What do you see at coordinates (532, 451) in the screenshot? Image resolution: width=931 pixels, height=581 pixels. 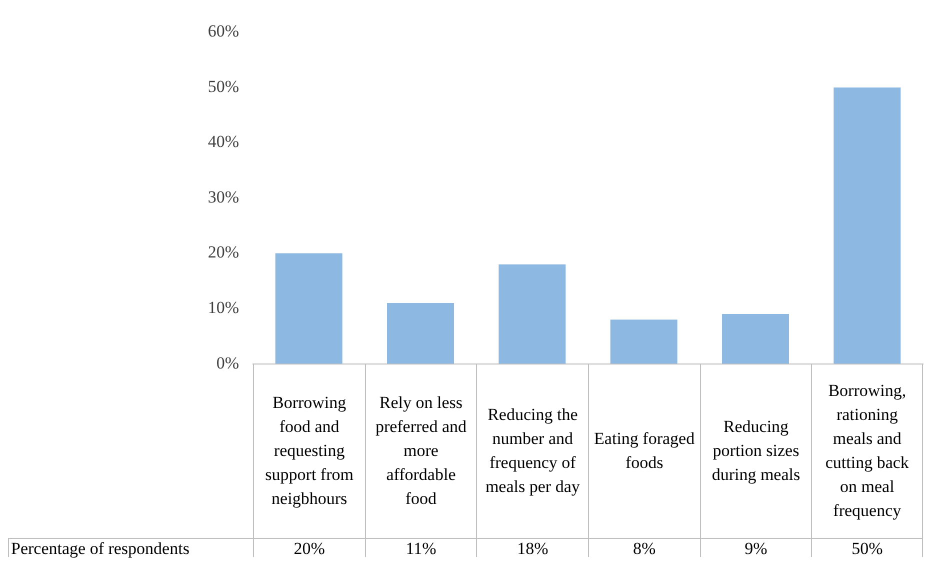 I see `x-tick-label: Reducing the number and frequency of meals per day` at bounding box center [532, 451].